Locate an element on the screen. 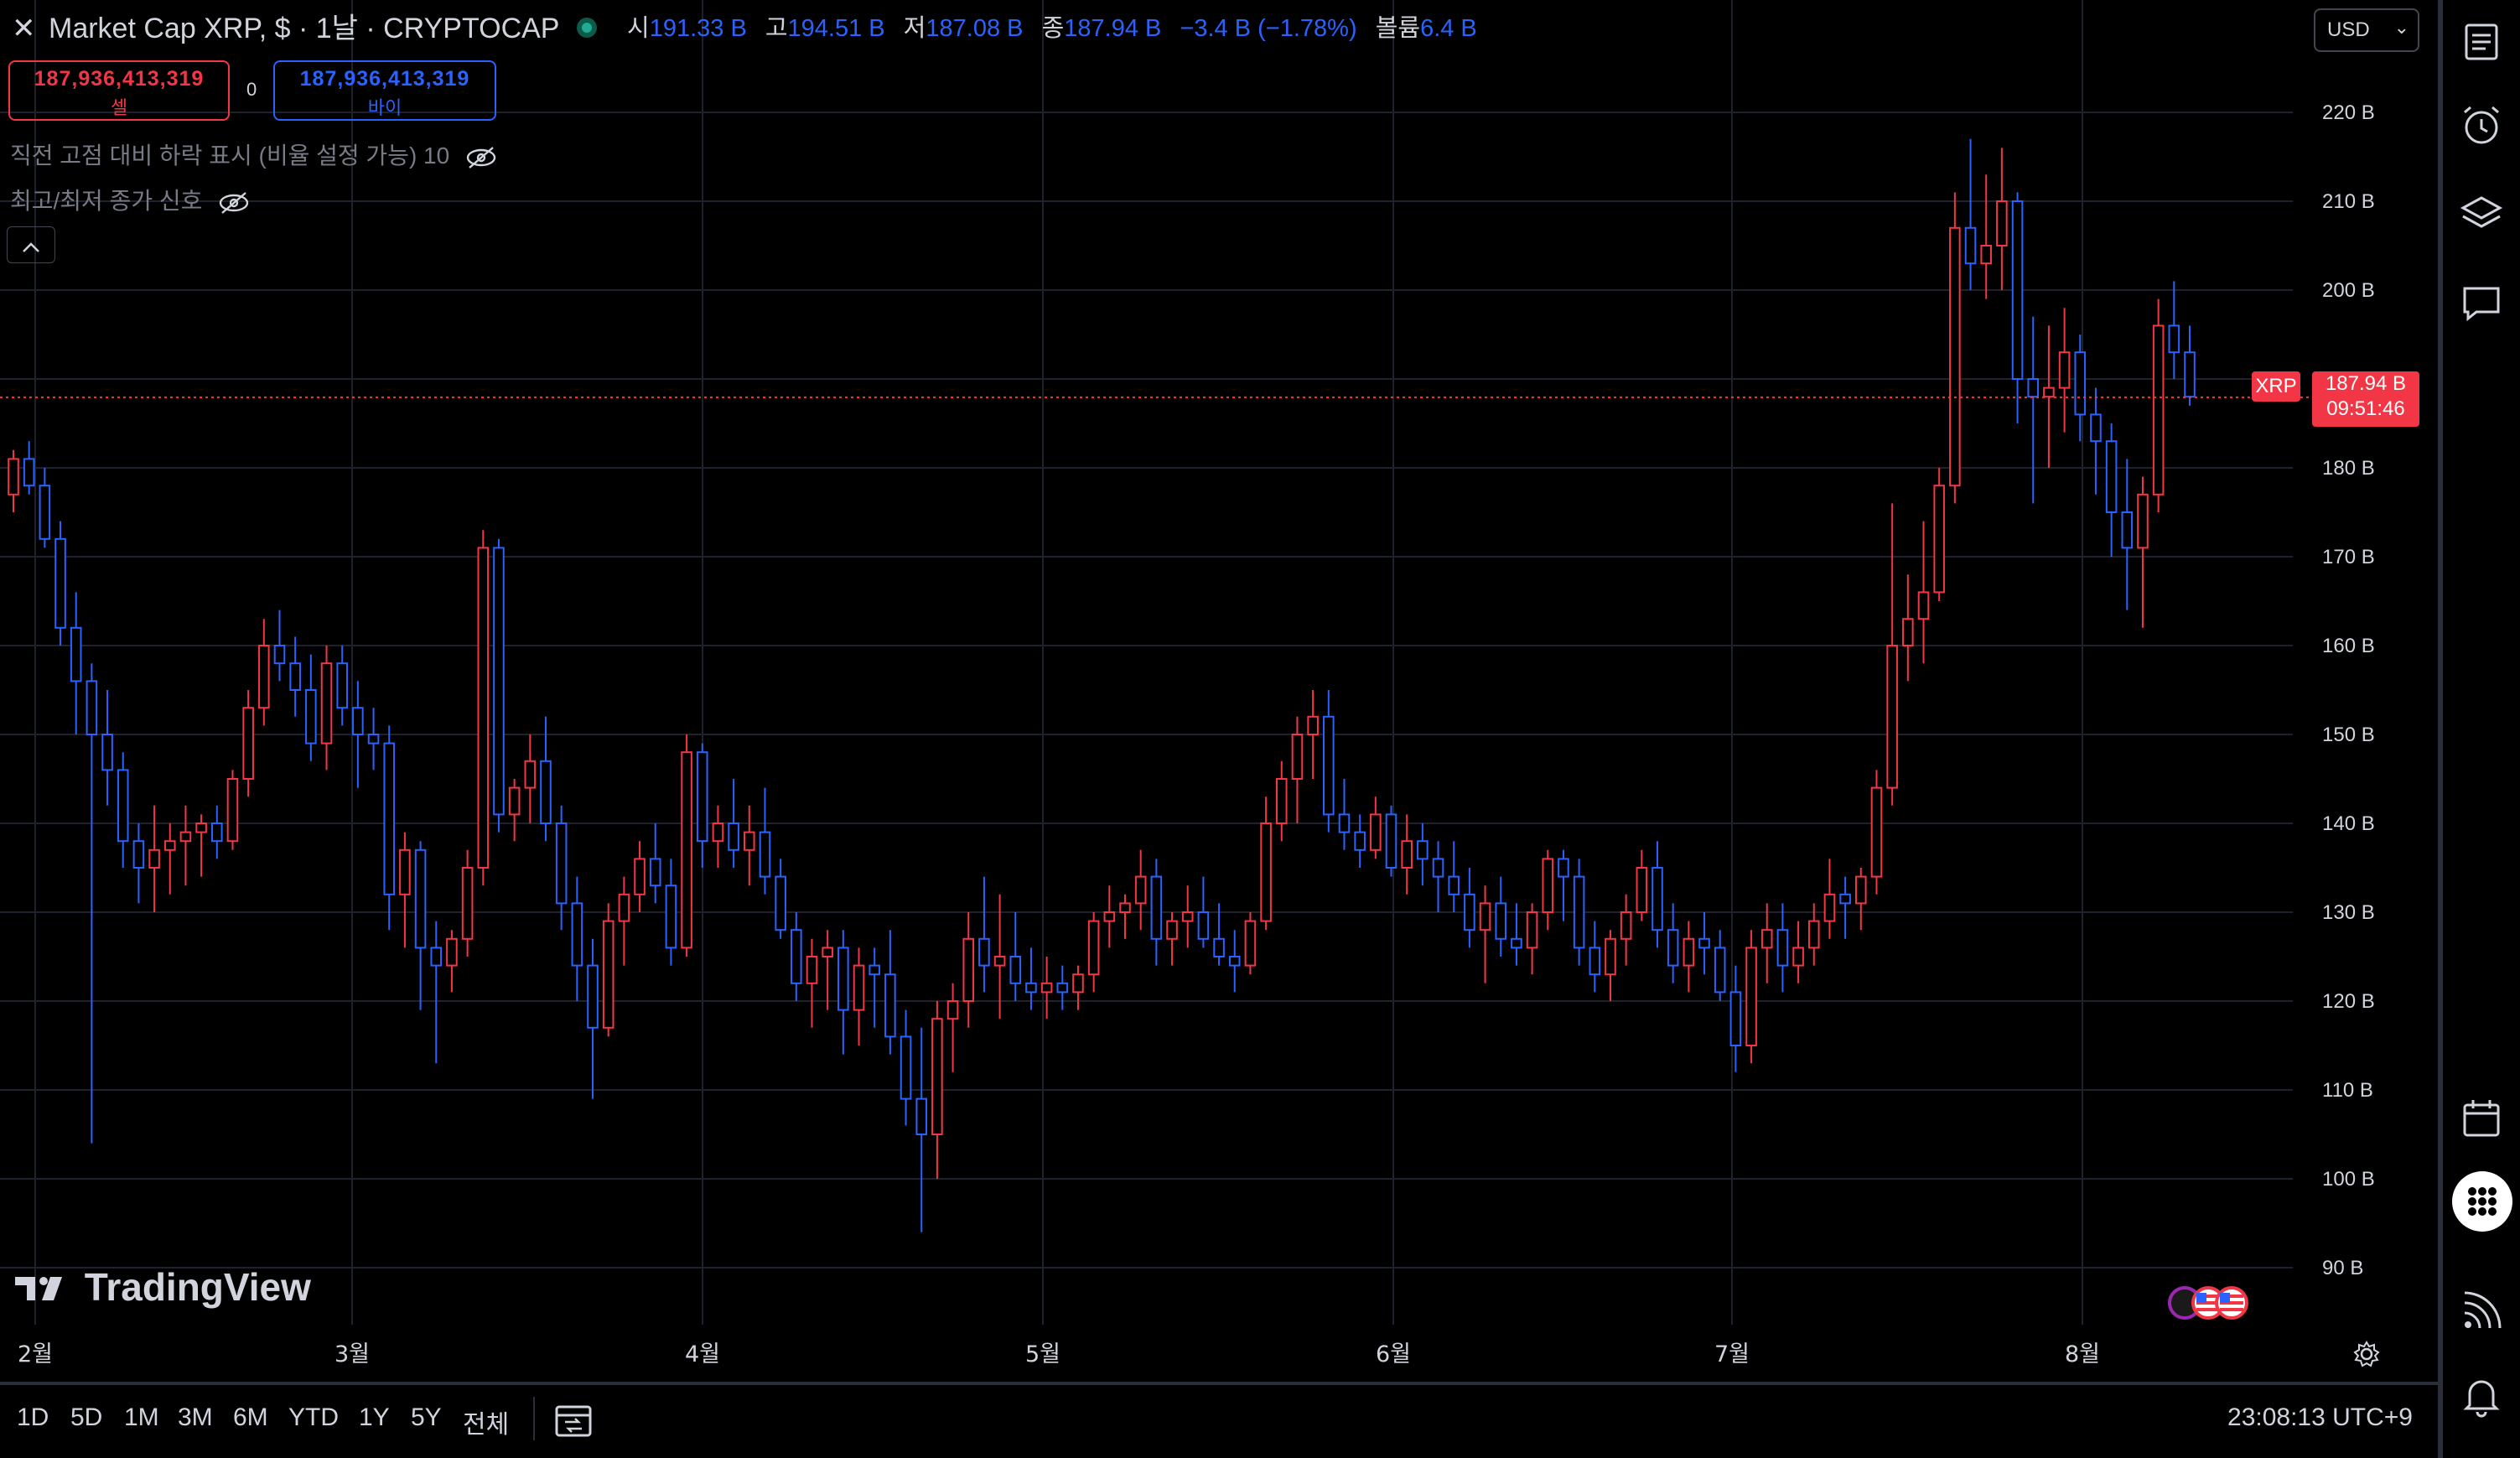  range-button-3m: 3M is located at coordinates (195, 1417).